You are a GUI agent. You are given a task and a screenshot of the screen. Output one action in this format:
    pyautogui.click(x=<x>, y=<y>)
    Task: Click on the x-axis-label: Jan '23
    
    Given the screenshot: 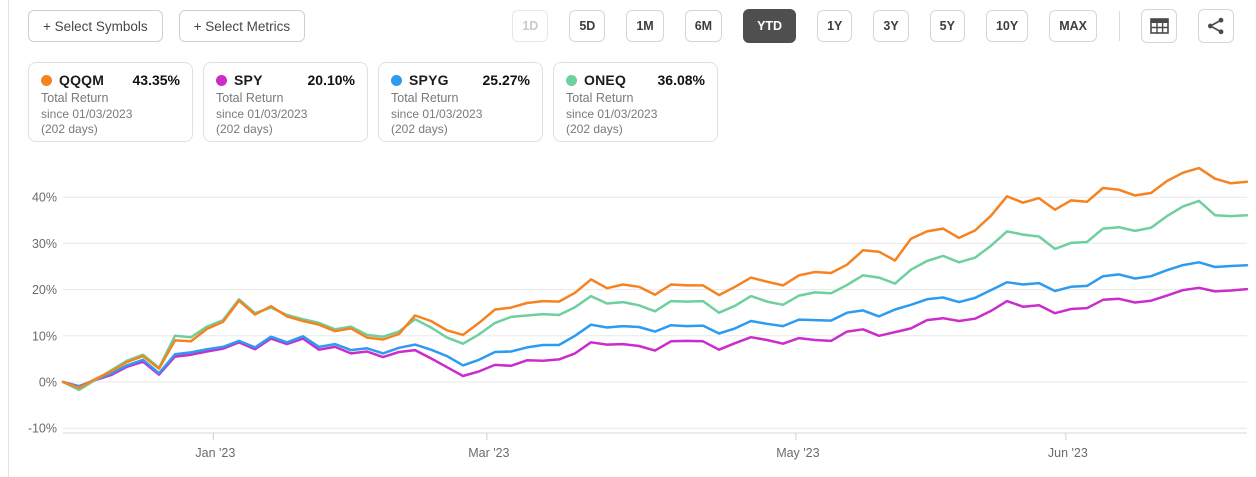 What is the action you would take?
    pyautogui.click(x=215, y=453)
    